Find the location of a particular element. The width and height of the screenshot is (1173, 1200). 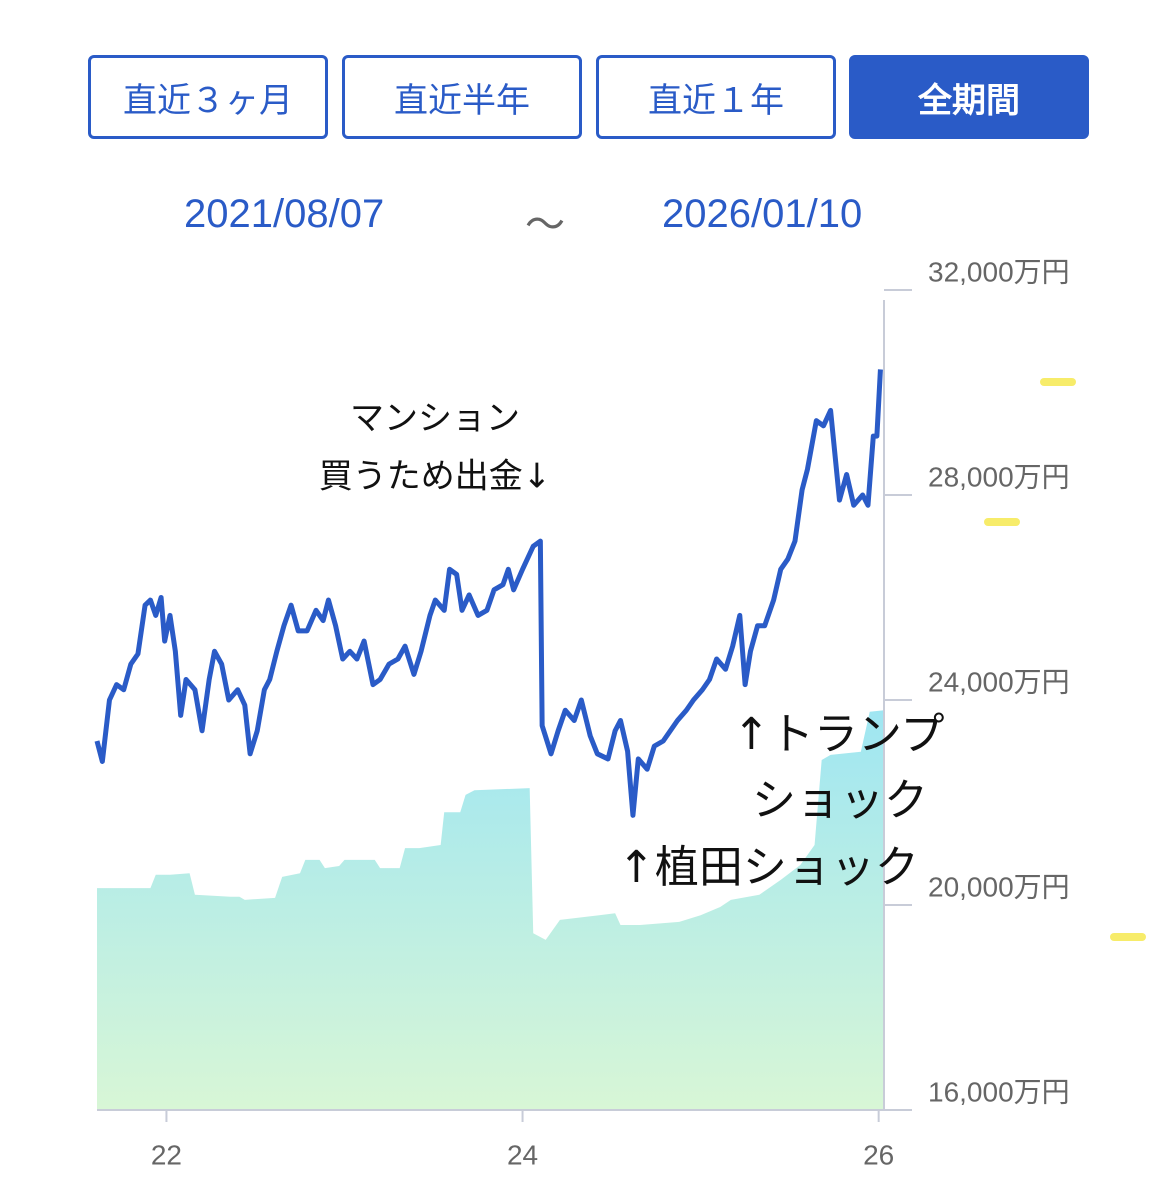

start-date: 2021/08/07 is located at coordinates (284, 214).